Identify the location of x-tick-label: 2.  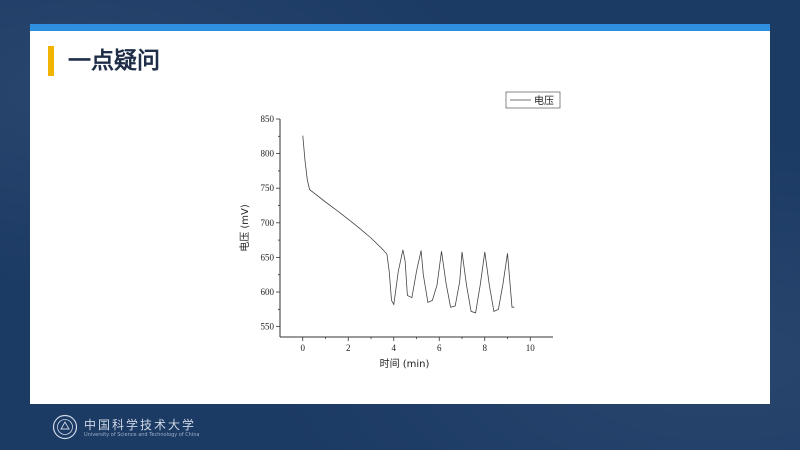
(348, 348).